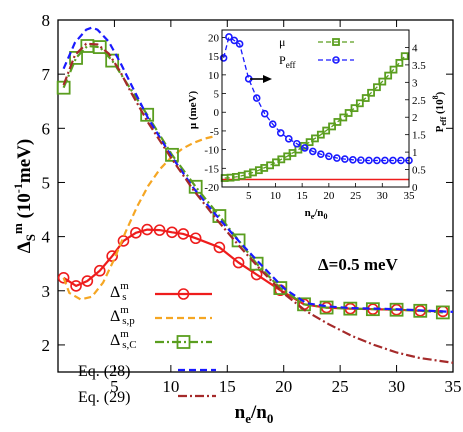 The width and height of the screenshot is (463, 432). What do you see at coordinates (415, 153) in the screenshot?
I see `inset-right-tick-label: 1` at bounding box center [415, 153].